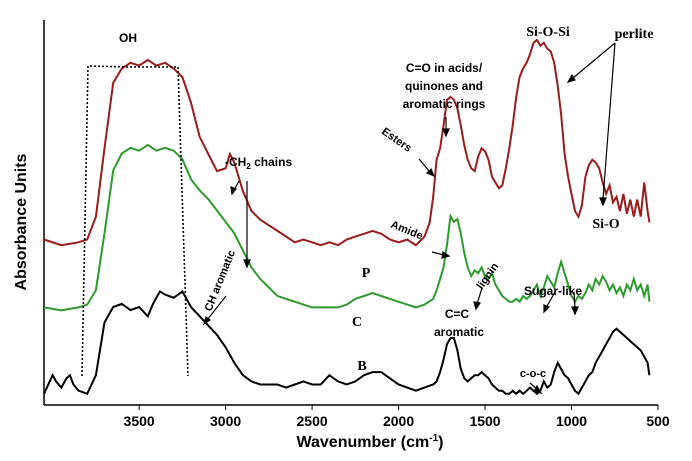 Image resolution: width=692 pixels, height=461 pixels. What do you see at coordinates (444, 104) in the screenshot?
I see `annotation-co-line3: aromatic rings` at bounding box center [444, 104].